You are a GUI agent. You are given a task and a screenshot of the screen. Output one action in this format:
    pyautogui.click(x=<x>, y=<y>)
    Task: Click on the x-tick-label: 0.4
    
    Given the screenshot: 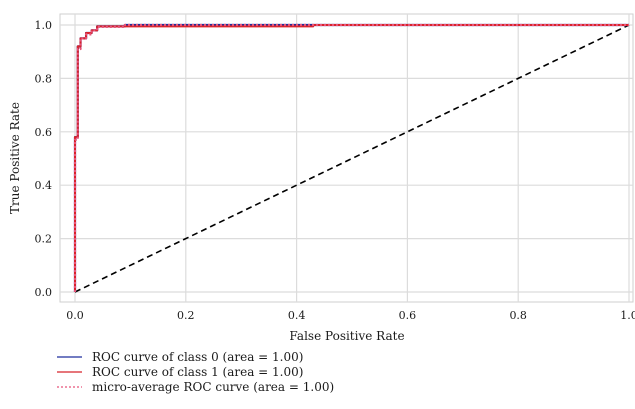 What is the action you would take?
    pyautogui.click(x=297, y=315)
    